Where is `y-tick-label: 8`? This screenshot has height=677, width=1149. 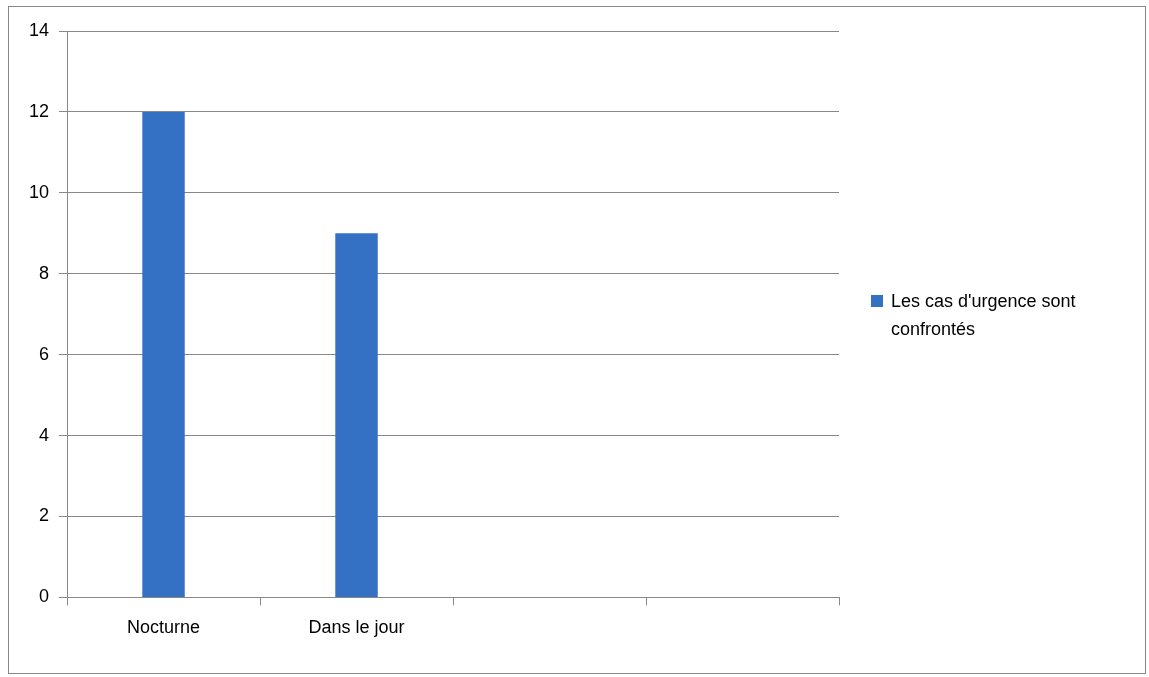 y-tick-label: 8 is located at coordinates (44, 272).